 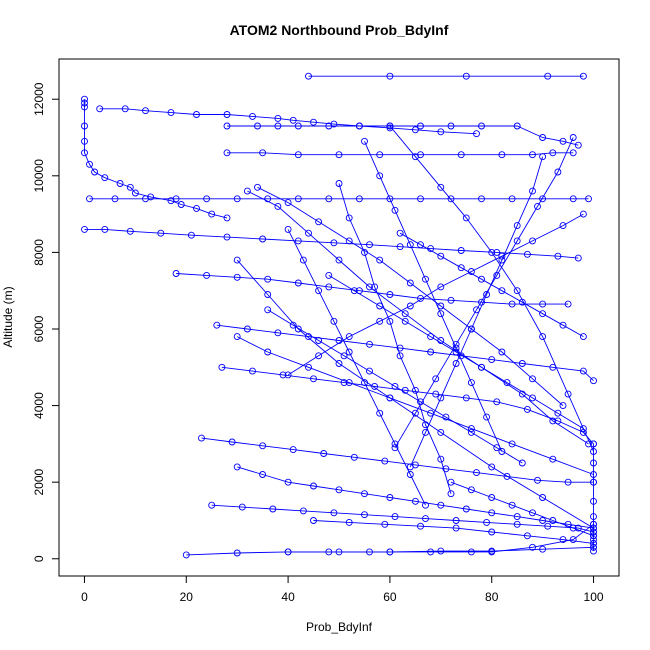 What do you see at coordinates (492, 597) in the screenshot?
I see `x-tick-label: 80` at bounding box center [492, 597].